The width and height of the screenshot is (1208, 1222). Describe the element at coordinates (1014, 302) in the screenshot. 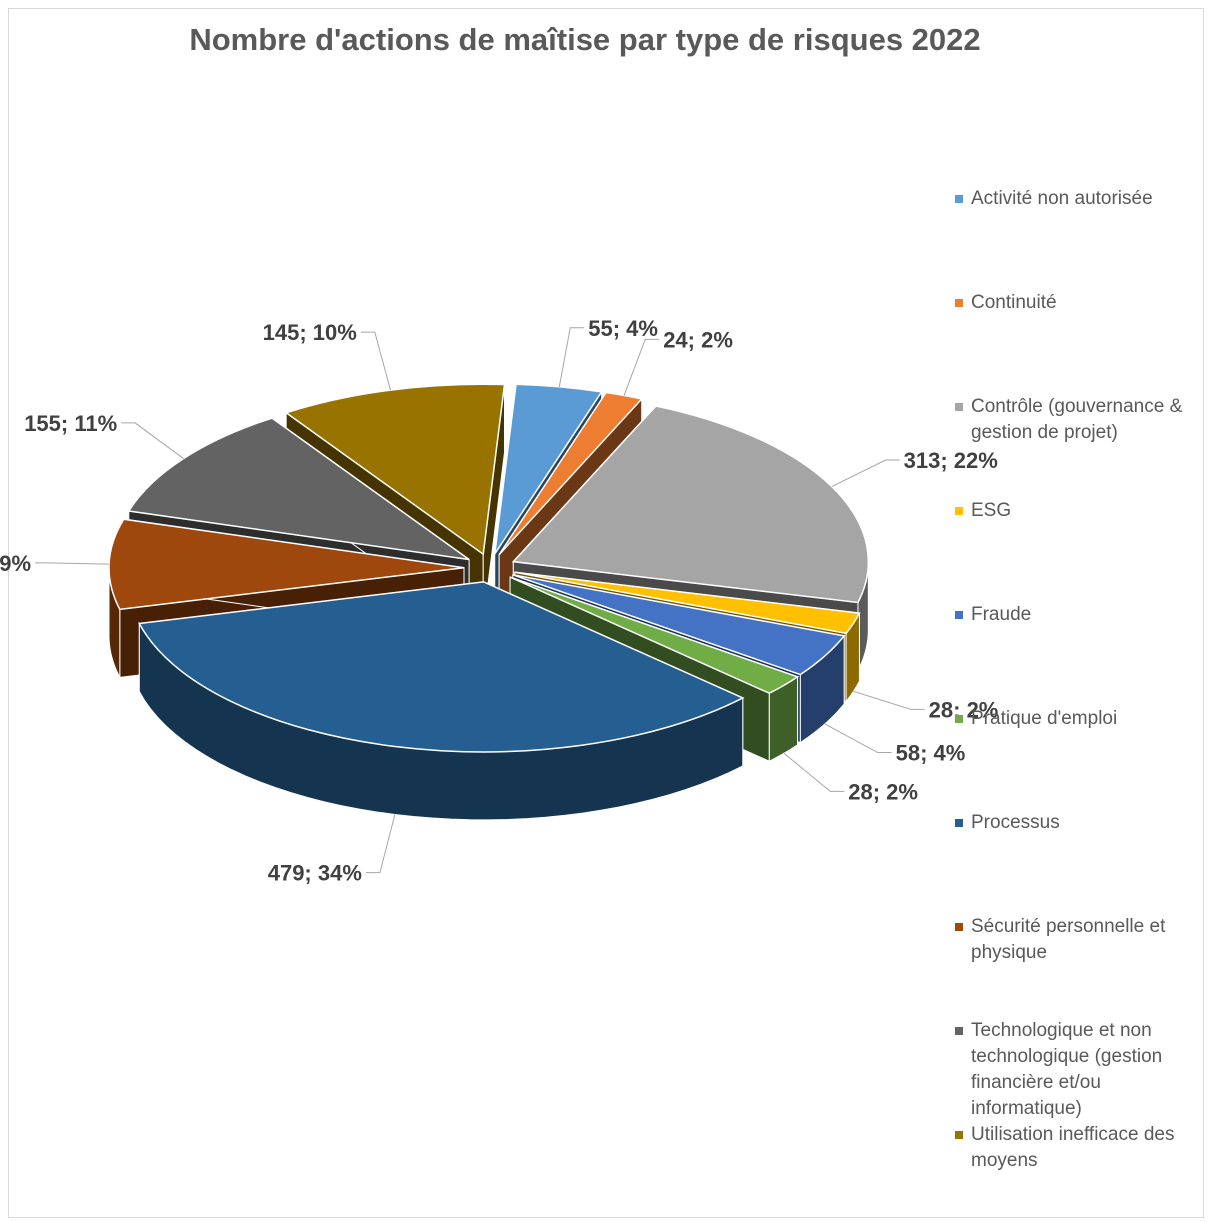

I see `legend-label: Continuité` at that location.